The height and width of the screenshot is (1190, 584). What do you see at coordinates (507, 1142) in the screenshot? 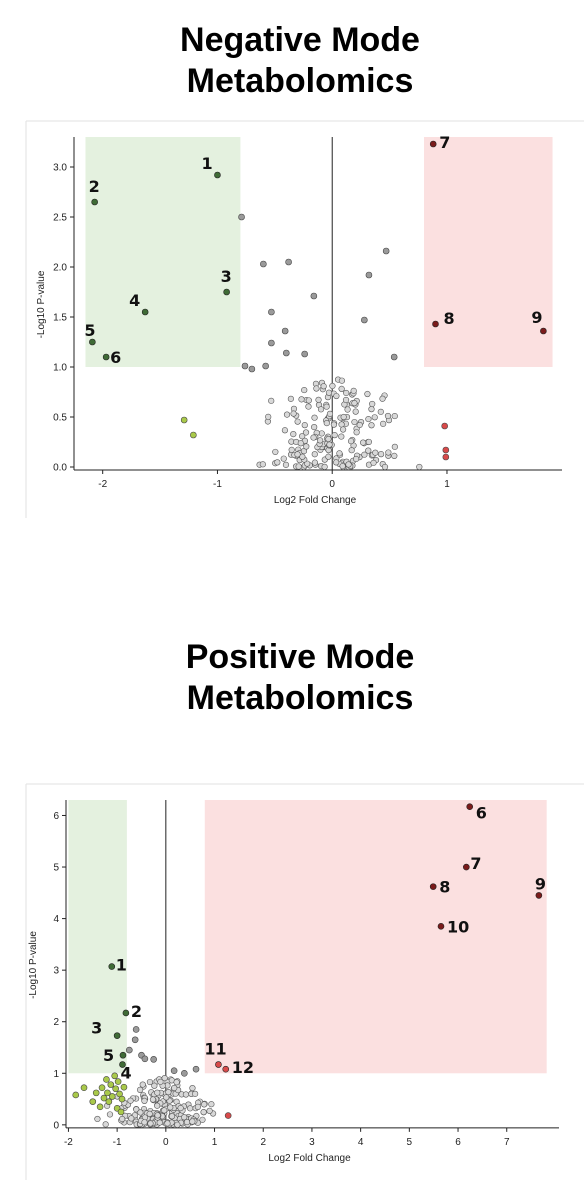
I see `x-tick-label: 7` at bounding box center [507, 1142].